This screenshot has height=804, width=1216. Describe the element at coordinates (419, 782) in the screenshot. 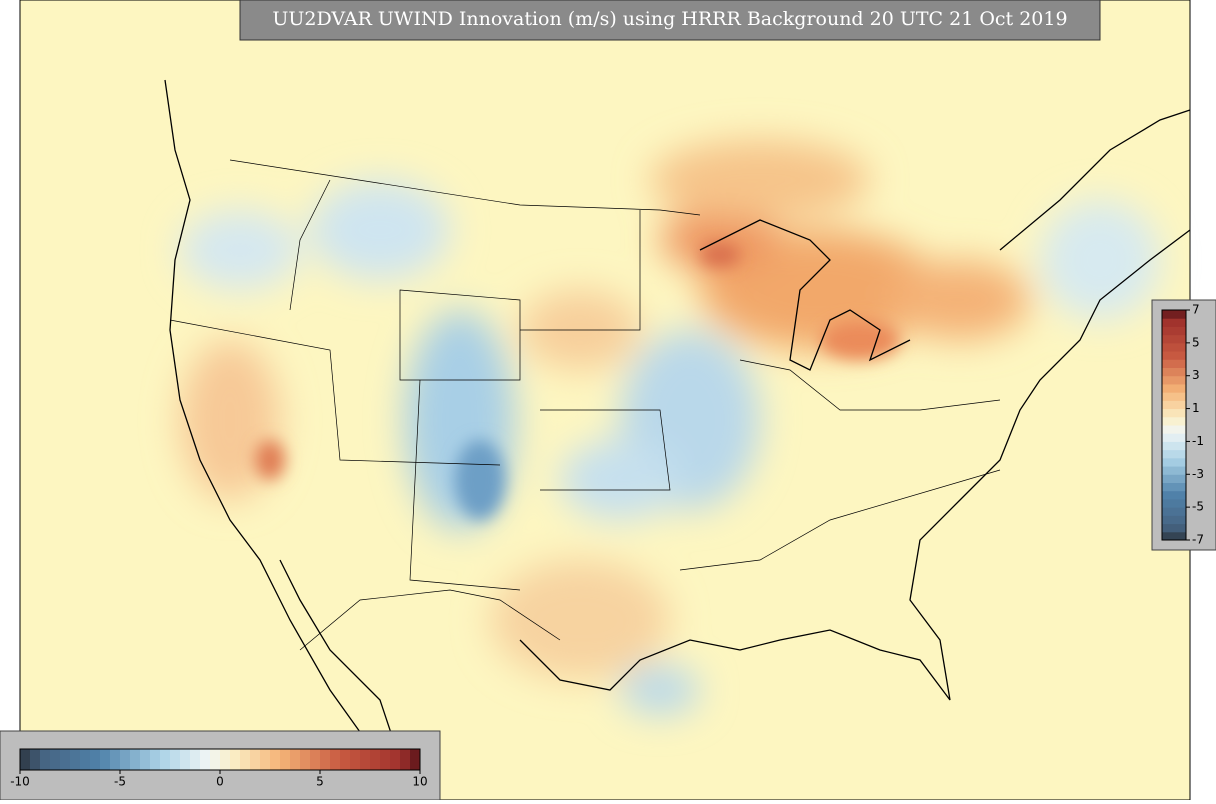

I see `colorbar-tick-label: 10` at that location.